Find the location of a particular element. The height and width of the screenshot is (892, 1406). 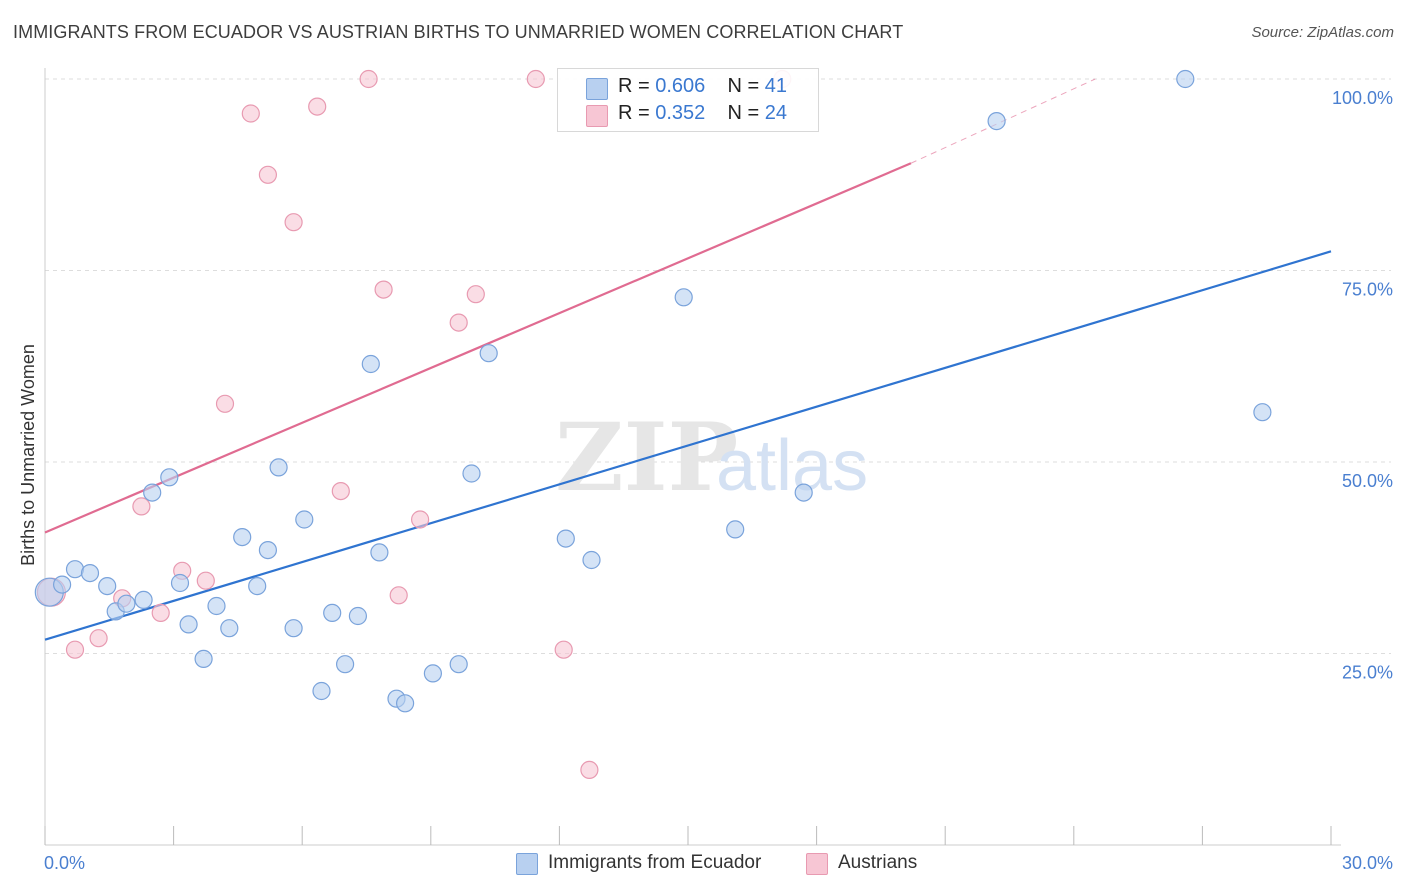

correlation-legend: R = 0.606 N = 41 R = 0.352 N = 24 is located at coordinates (688, 100).